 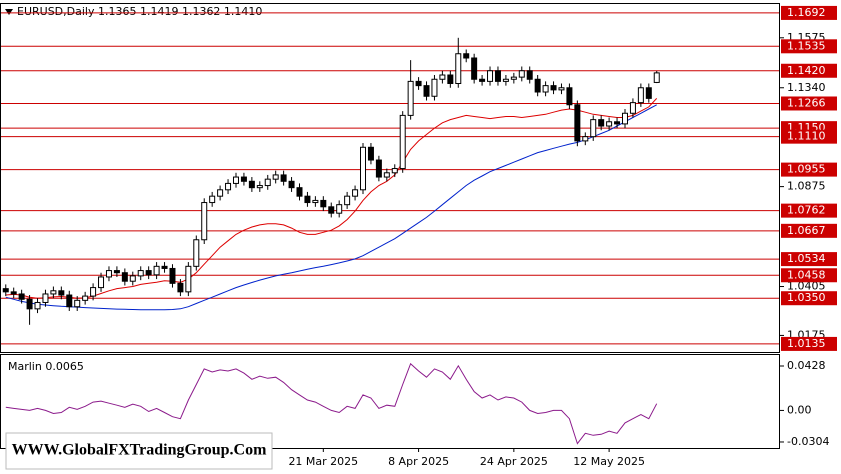 I want to click on level-label: 1.0534, so click(x=806, y=258).